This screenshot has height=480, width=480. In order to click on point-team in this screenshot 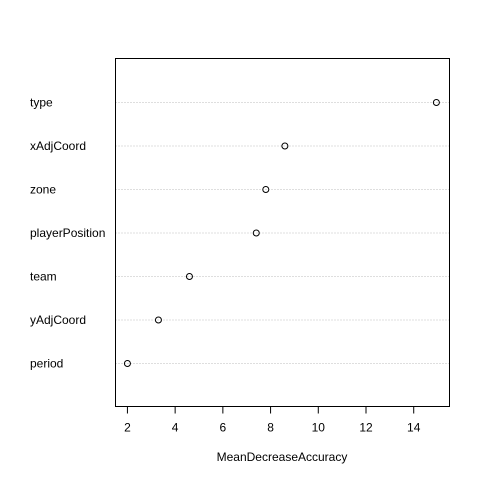, I will do `click(189, 276)`.